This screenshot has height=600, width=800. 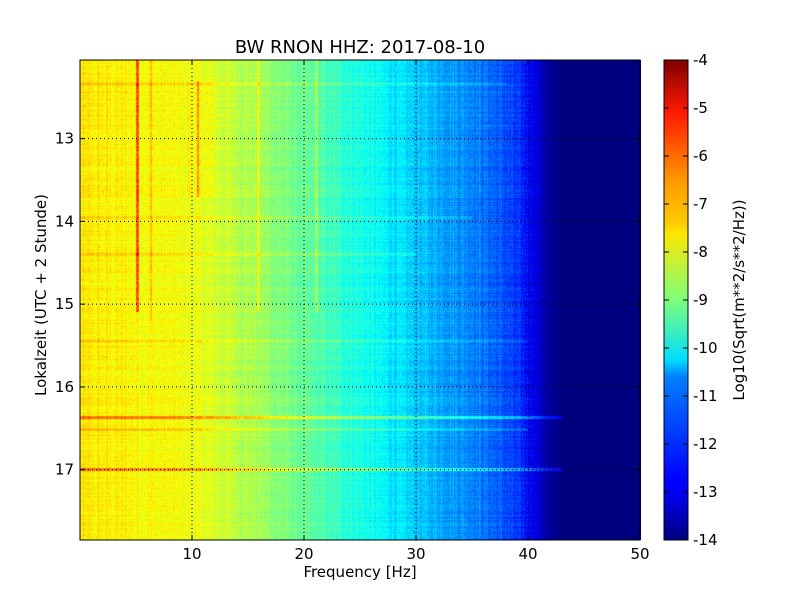 I want to click on y-tick-label: 17, so click(x=64, y=470).